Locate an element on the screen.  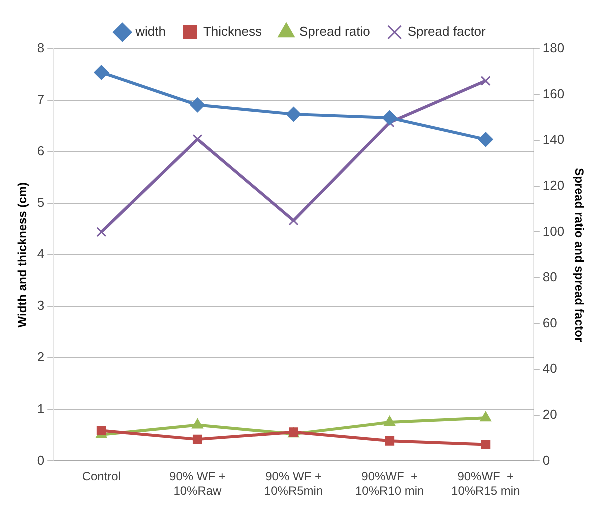
x-tick-label: Control is located at coordinates (101, 477).